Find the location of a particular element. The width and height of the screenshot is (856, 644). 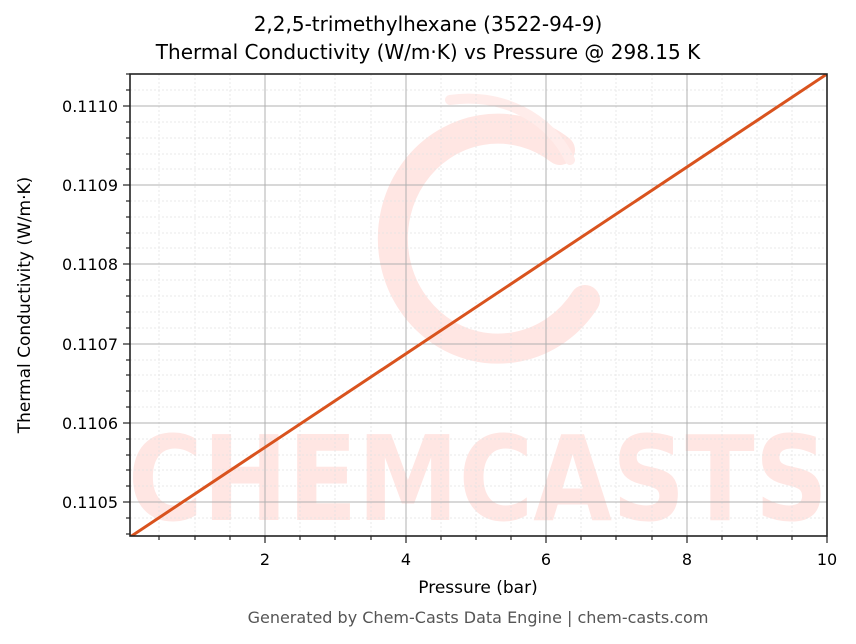

x-axis-label: Pressure (bar) is located at coordinates (477, 588).